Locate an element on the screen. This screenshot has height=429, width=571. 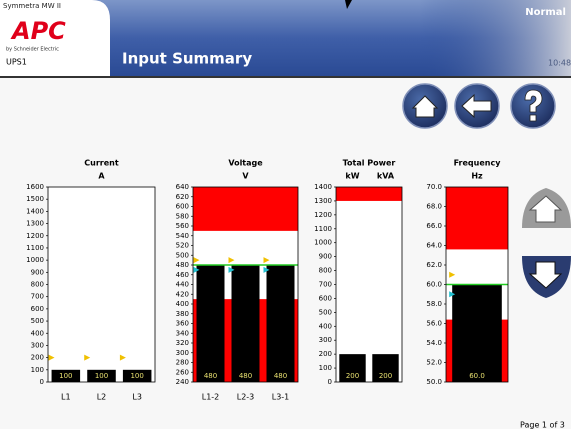
y-tick-label: 320 is located at coordinates (182, 343).